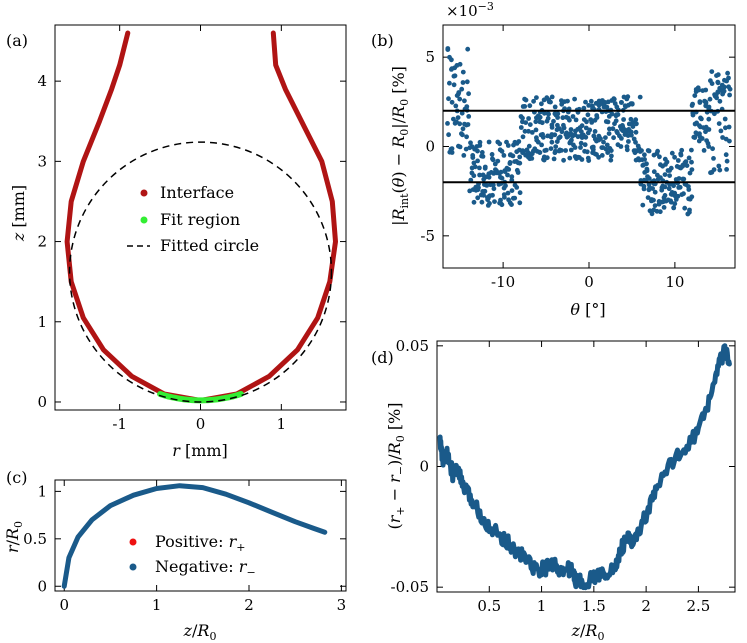 Image resolution: width=747 pixels, height=643 pixels. I want to click on axis-b-xlabel: θ [°], so click(587, 309).